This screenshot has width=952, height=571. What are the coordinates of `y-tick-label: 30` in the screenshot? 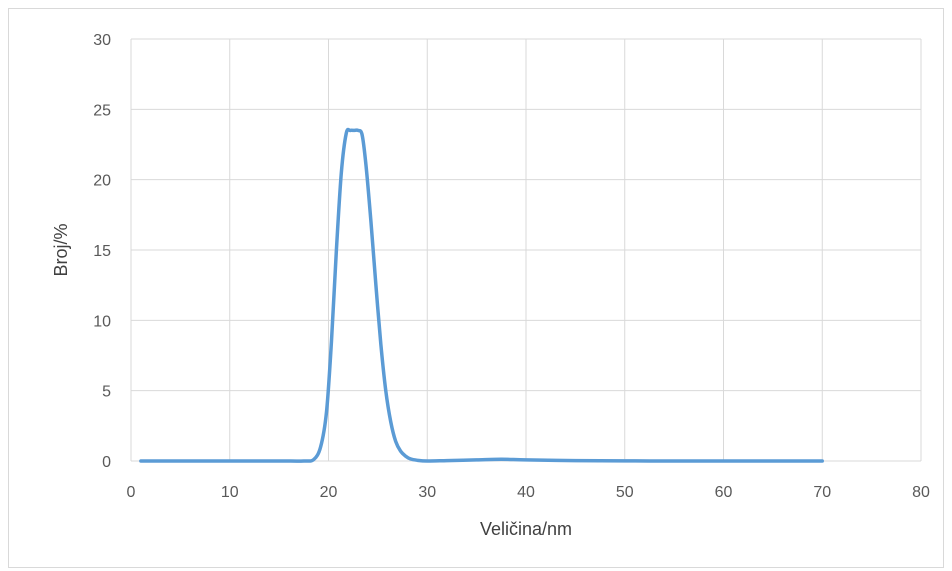 It's located at (102, 40).